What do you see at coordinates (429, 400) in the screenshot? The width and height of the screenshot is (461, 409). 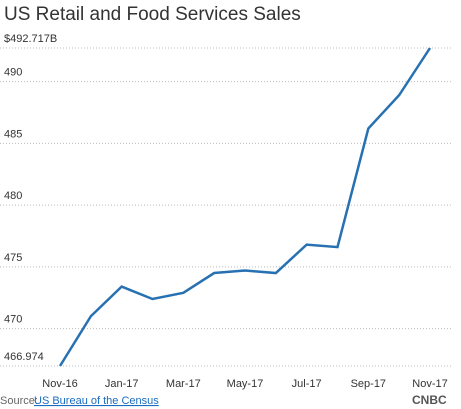 I see `logo: CNBC` at bounding box center [429, 400].